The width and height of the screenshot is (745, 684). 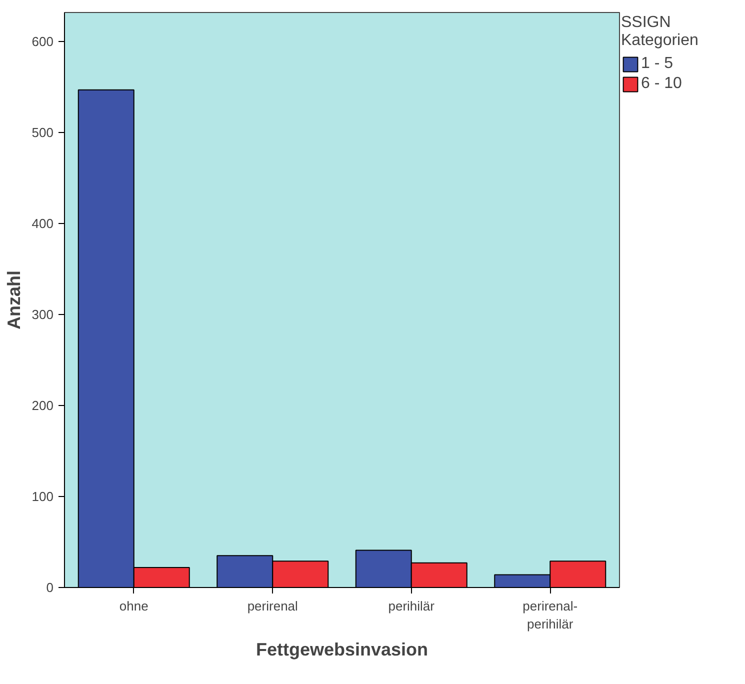 I want to click on y-tick-label: 200, so click(x=43, y=406).